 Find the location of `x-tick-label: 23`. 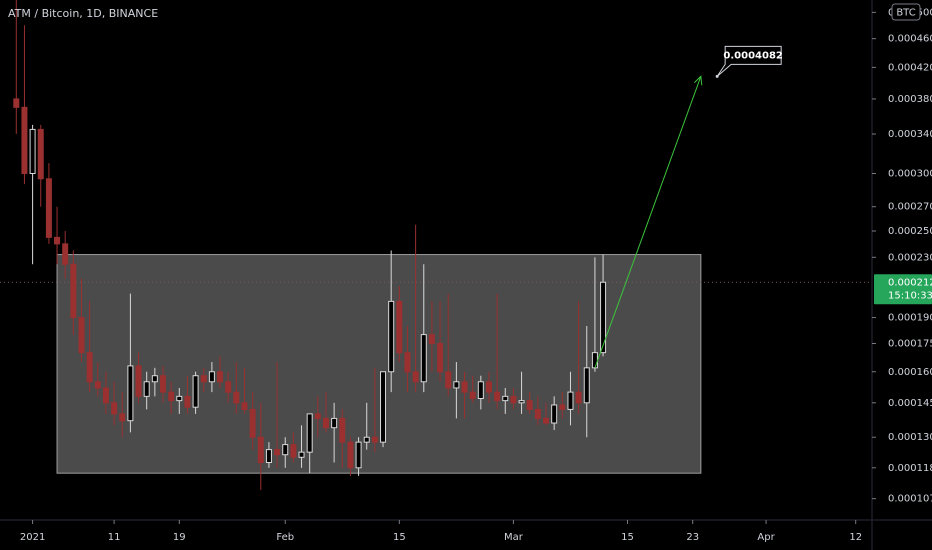

x-tick-label: 23 is located at coordinates (692, 537).